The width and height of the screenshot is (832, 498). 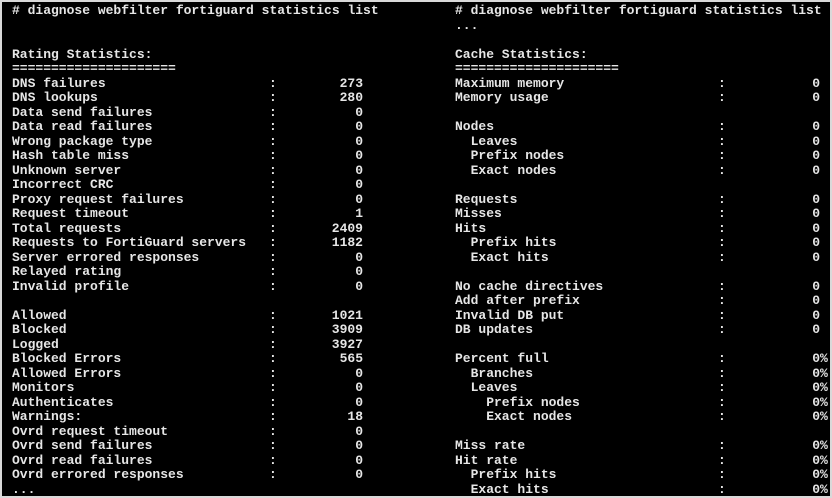 I want to click on stat-row: Hash table miss: 0, so click(x=195, y=156).